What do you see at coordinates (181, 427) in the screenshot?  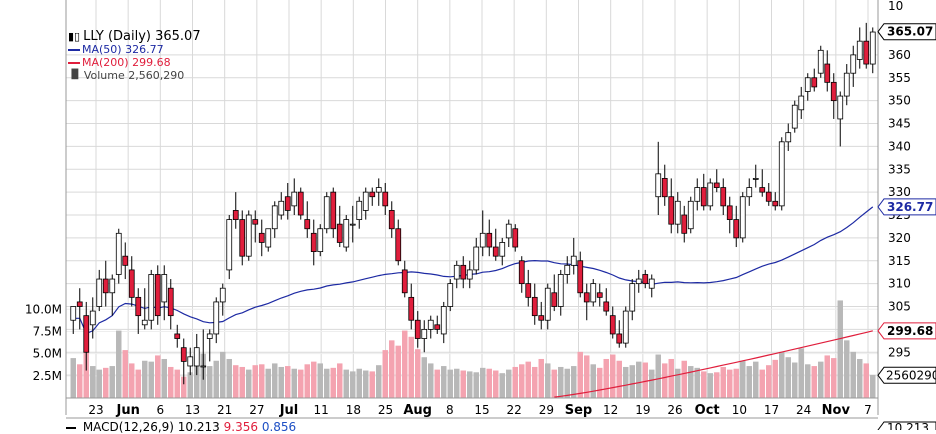 I see `macd-legend: MACD(12,26,9) 10.213 9.356 0.856` at bounding box center [181, 427].